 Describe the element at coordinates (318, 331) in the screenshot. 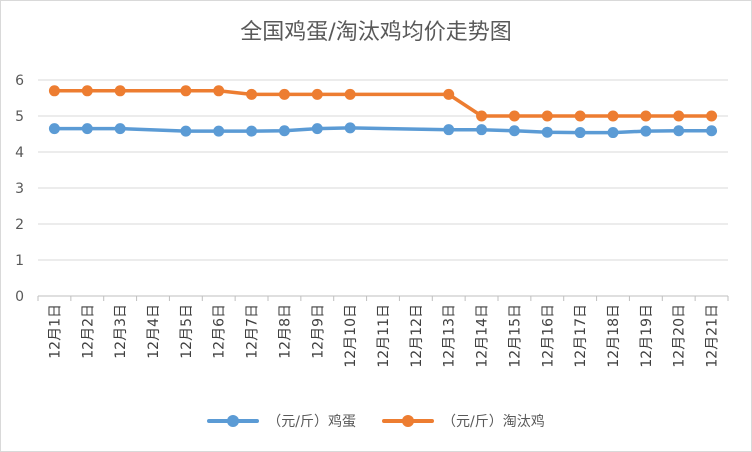

I see `x-tick-label: 12月9日` at that location.